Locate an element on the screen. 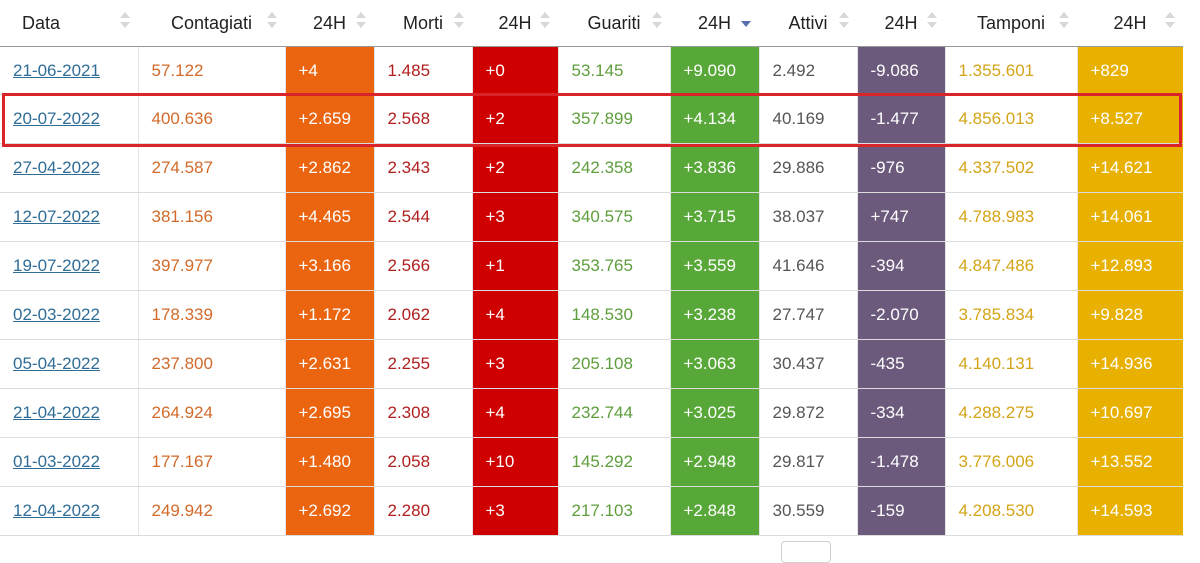  date-cell: 12-07-2022 is located at coordinates (69, 217).